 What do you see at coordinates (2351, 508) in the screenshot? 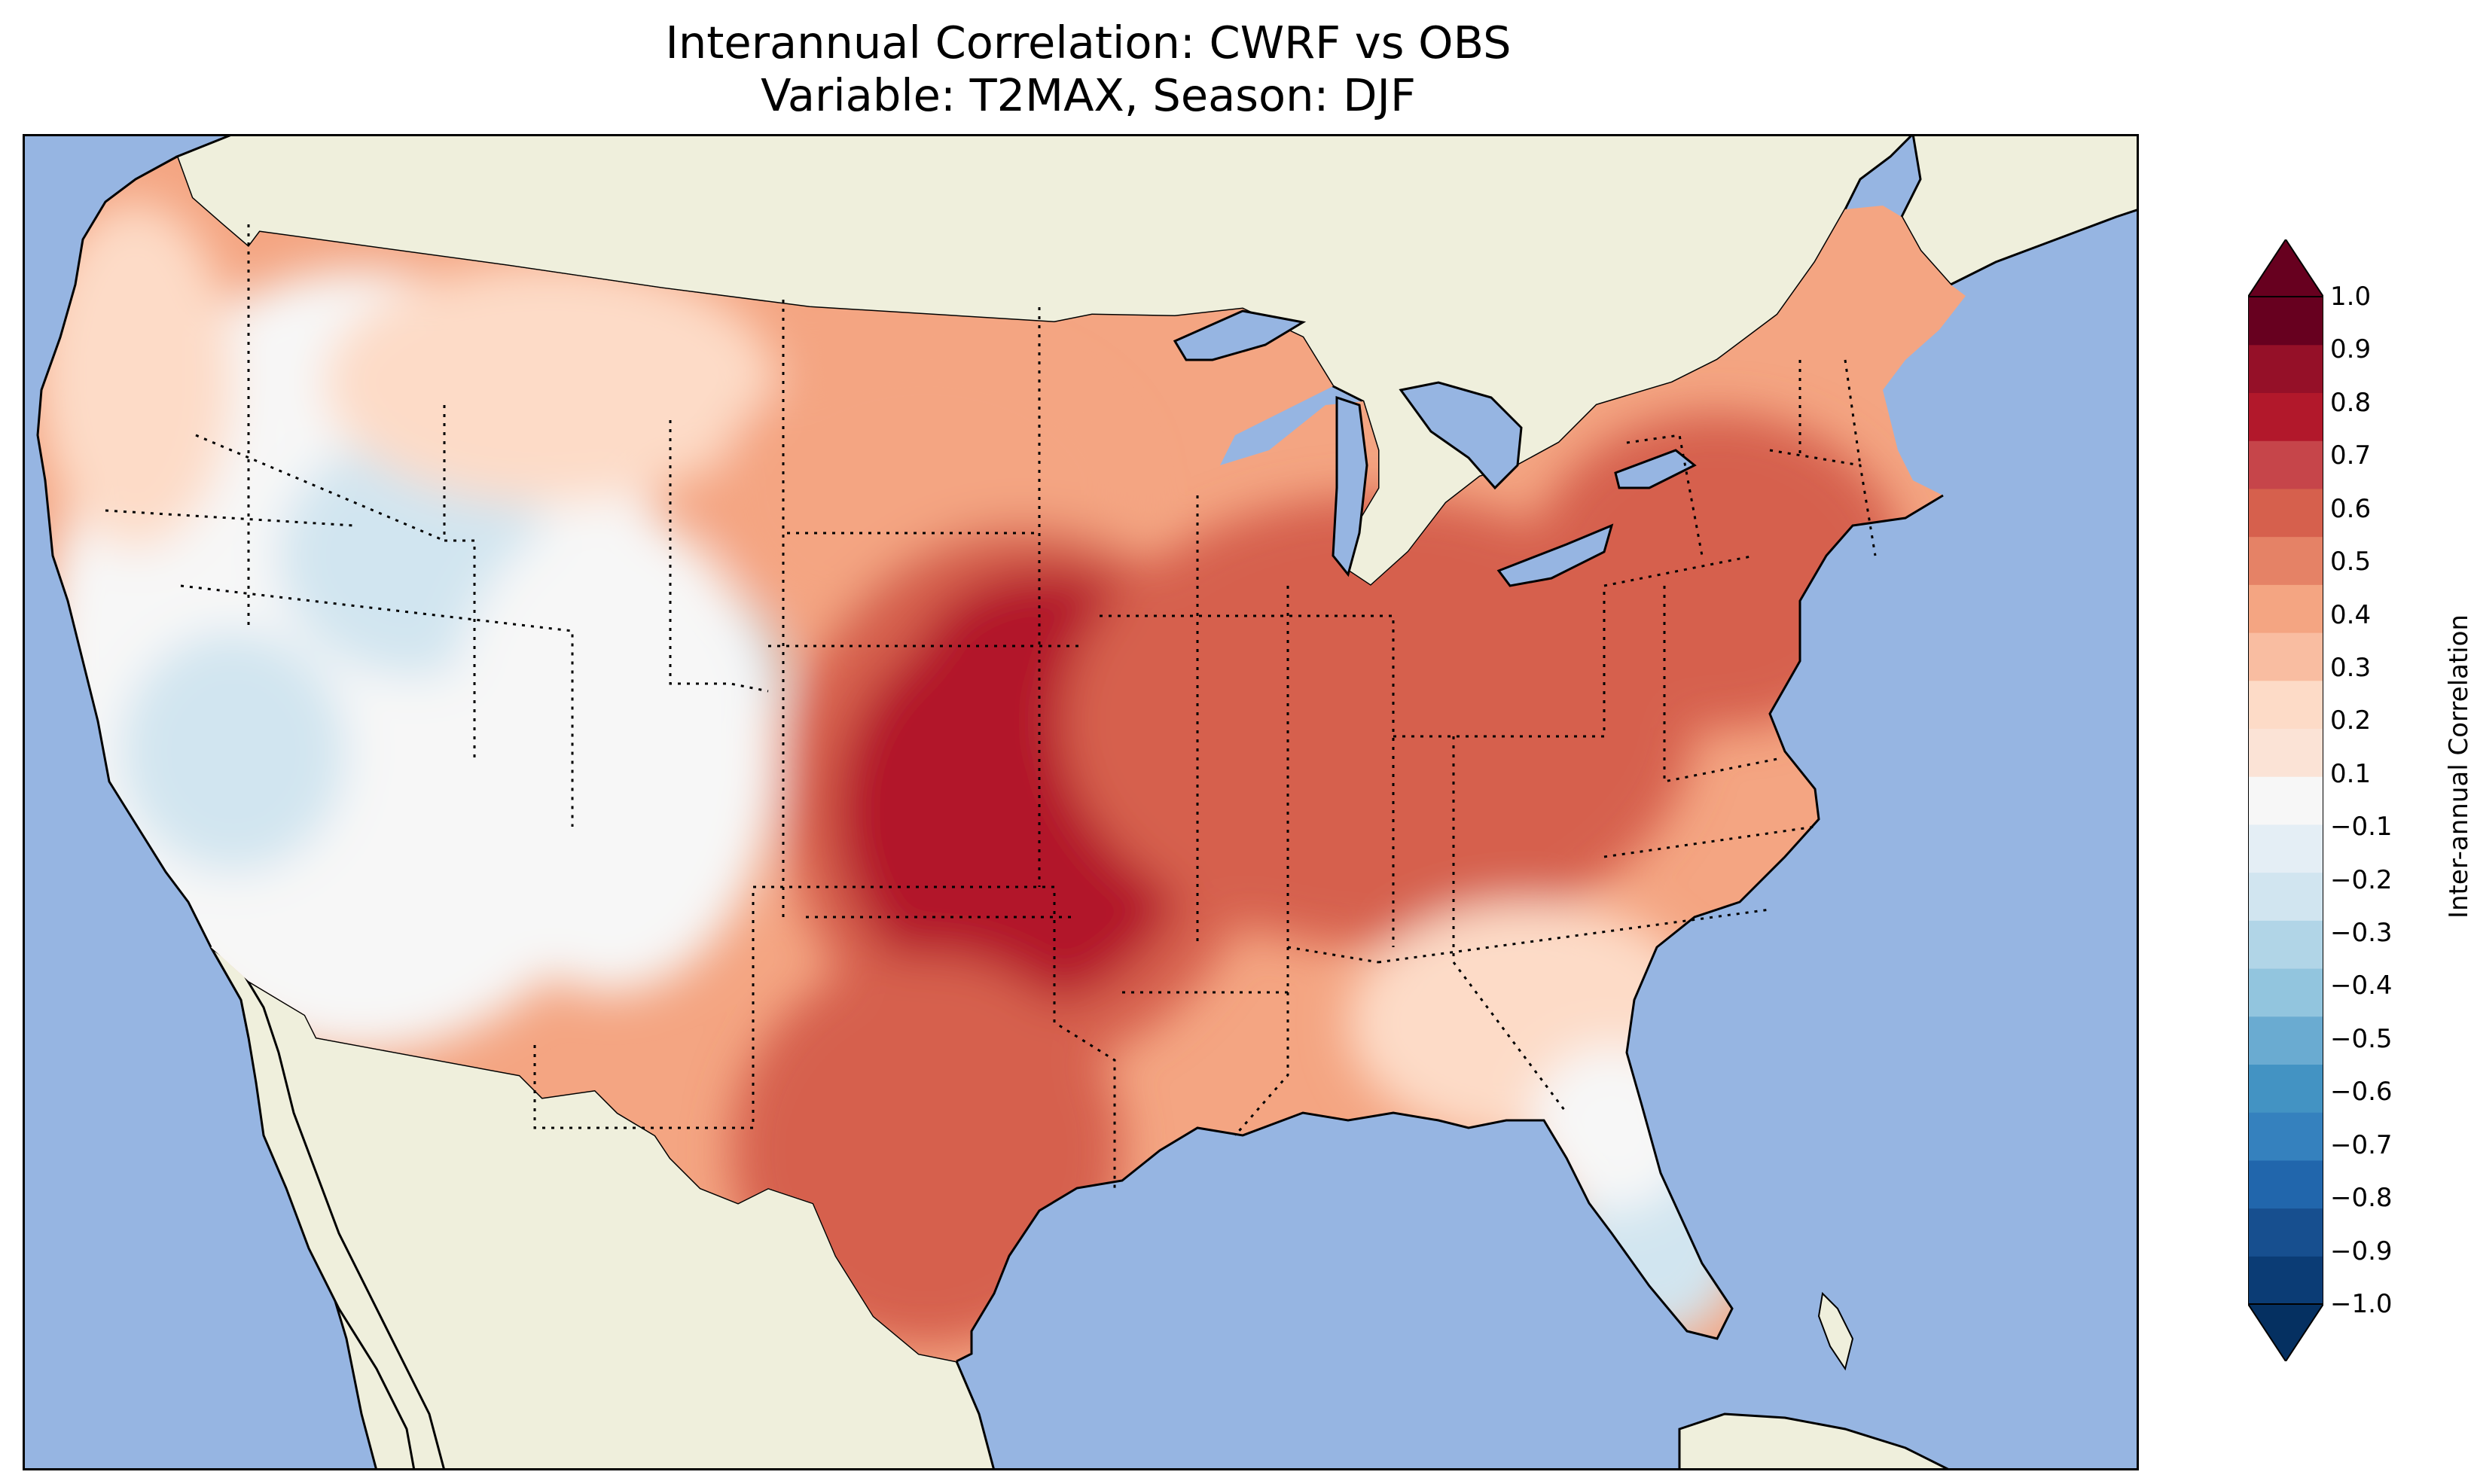
I see `tick-label: 0.6` at bounding box center [2351, 508].